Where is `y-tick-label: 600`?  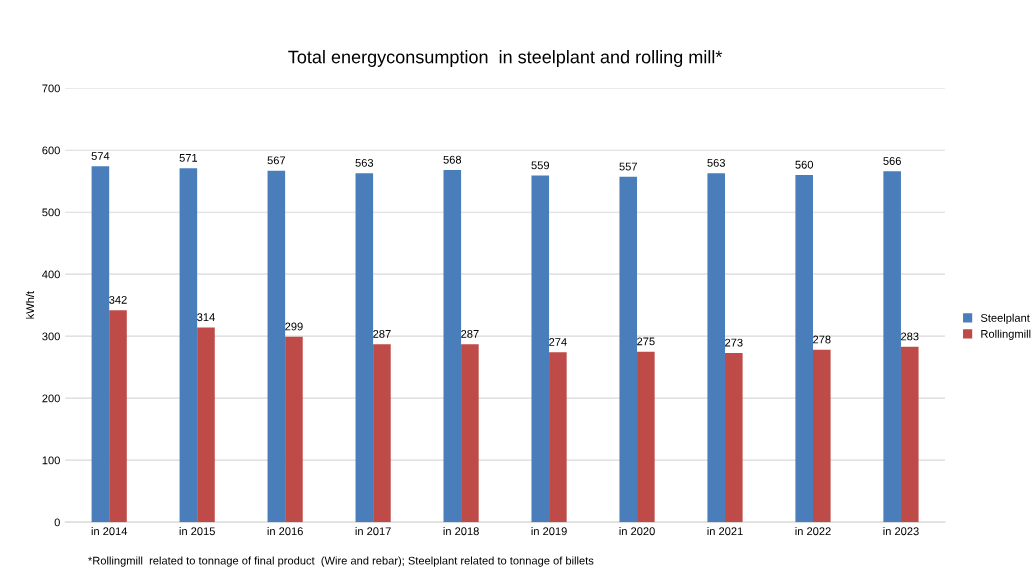 y-tick-label: 600 is located at coordinates (51, 150).